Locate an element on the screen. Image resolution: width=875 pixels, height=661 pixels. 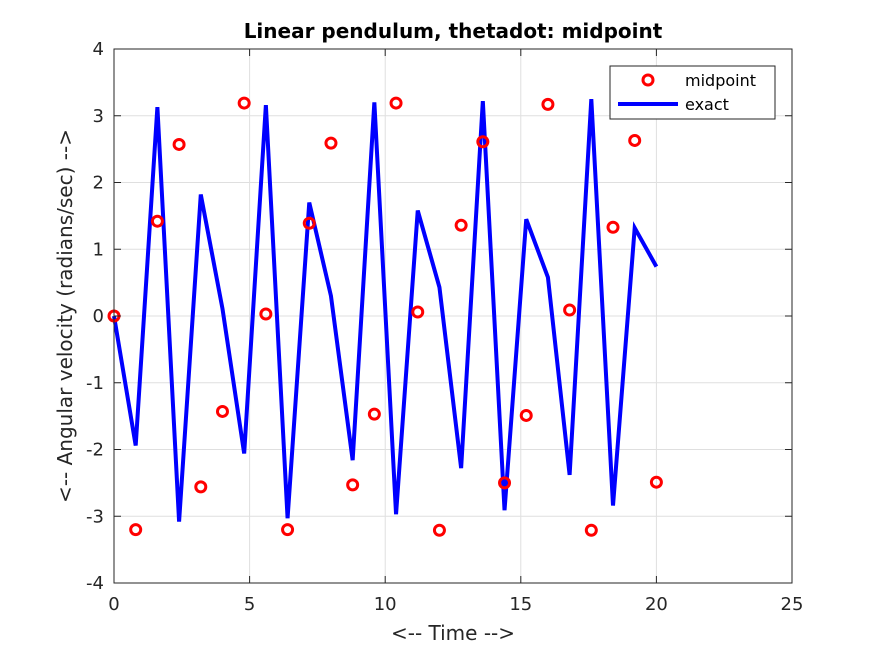
y-tick-label: -1 is located at coordinates (95, 383).